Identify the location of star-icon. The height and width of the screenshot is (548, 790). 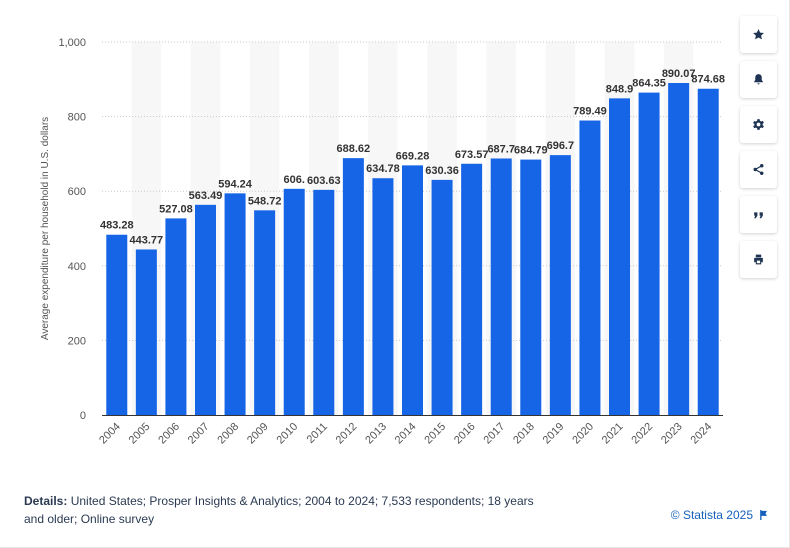
(758, 34).